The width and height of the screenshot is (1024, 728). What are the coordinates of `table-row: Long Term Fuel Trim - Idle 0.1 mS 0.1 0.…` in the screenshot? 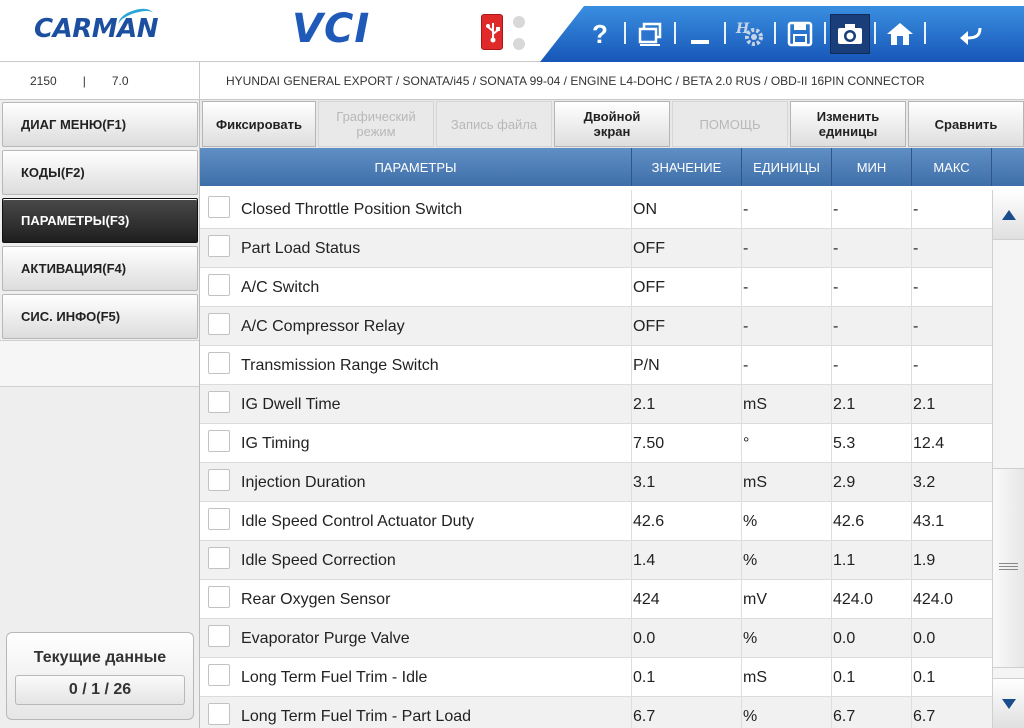 It's located at (596, 677).